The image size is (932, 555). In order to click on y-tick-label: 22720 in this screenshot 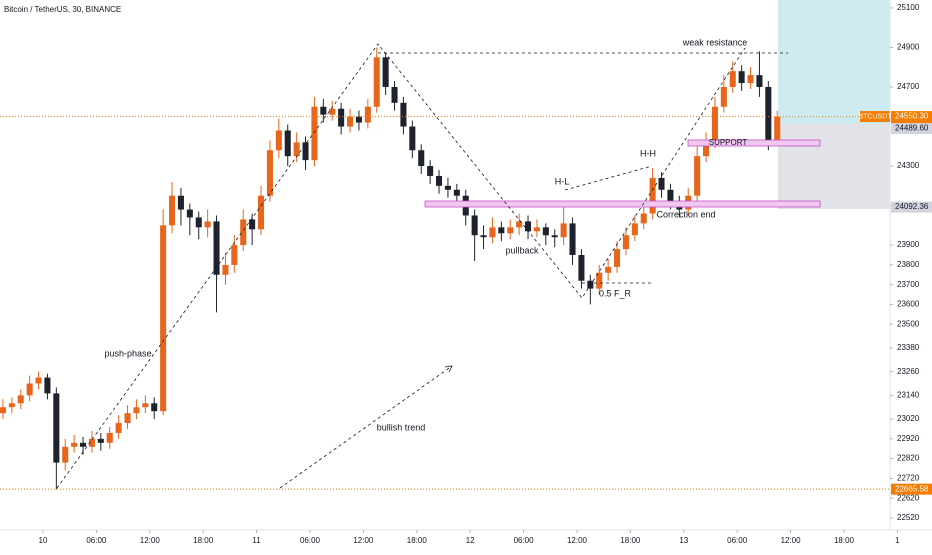, I will do `click(908, 478)`.